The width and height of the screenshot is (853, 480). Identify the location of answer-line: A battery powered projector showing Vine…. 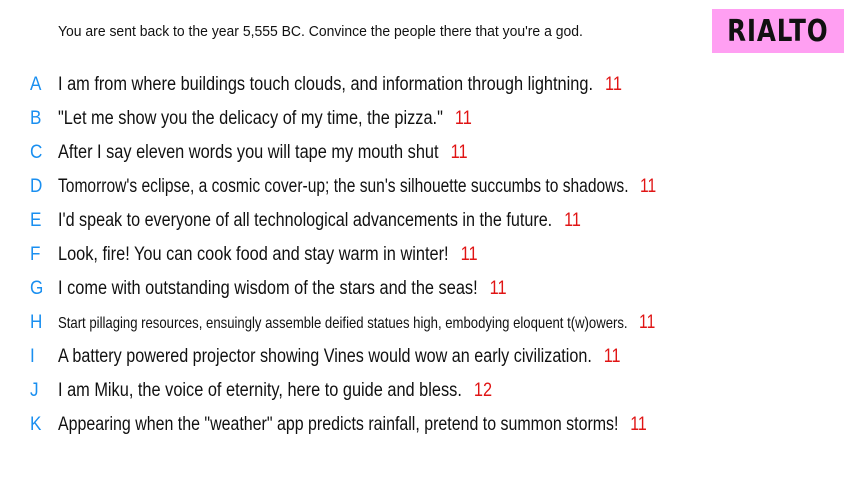
(339, 357).